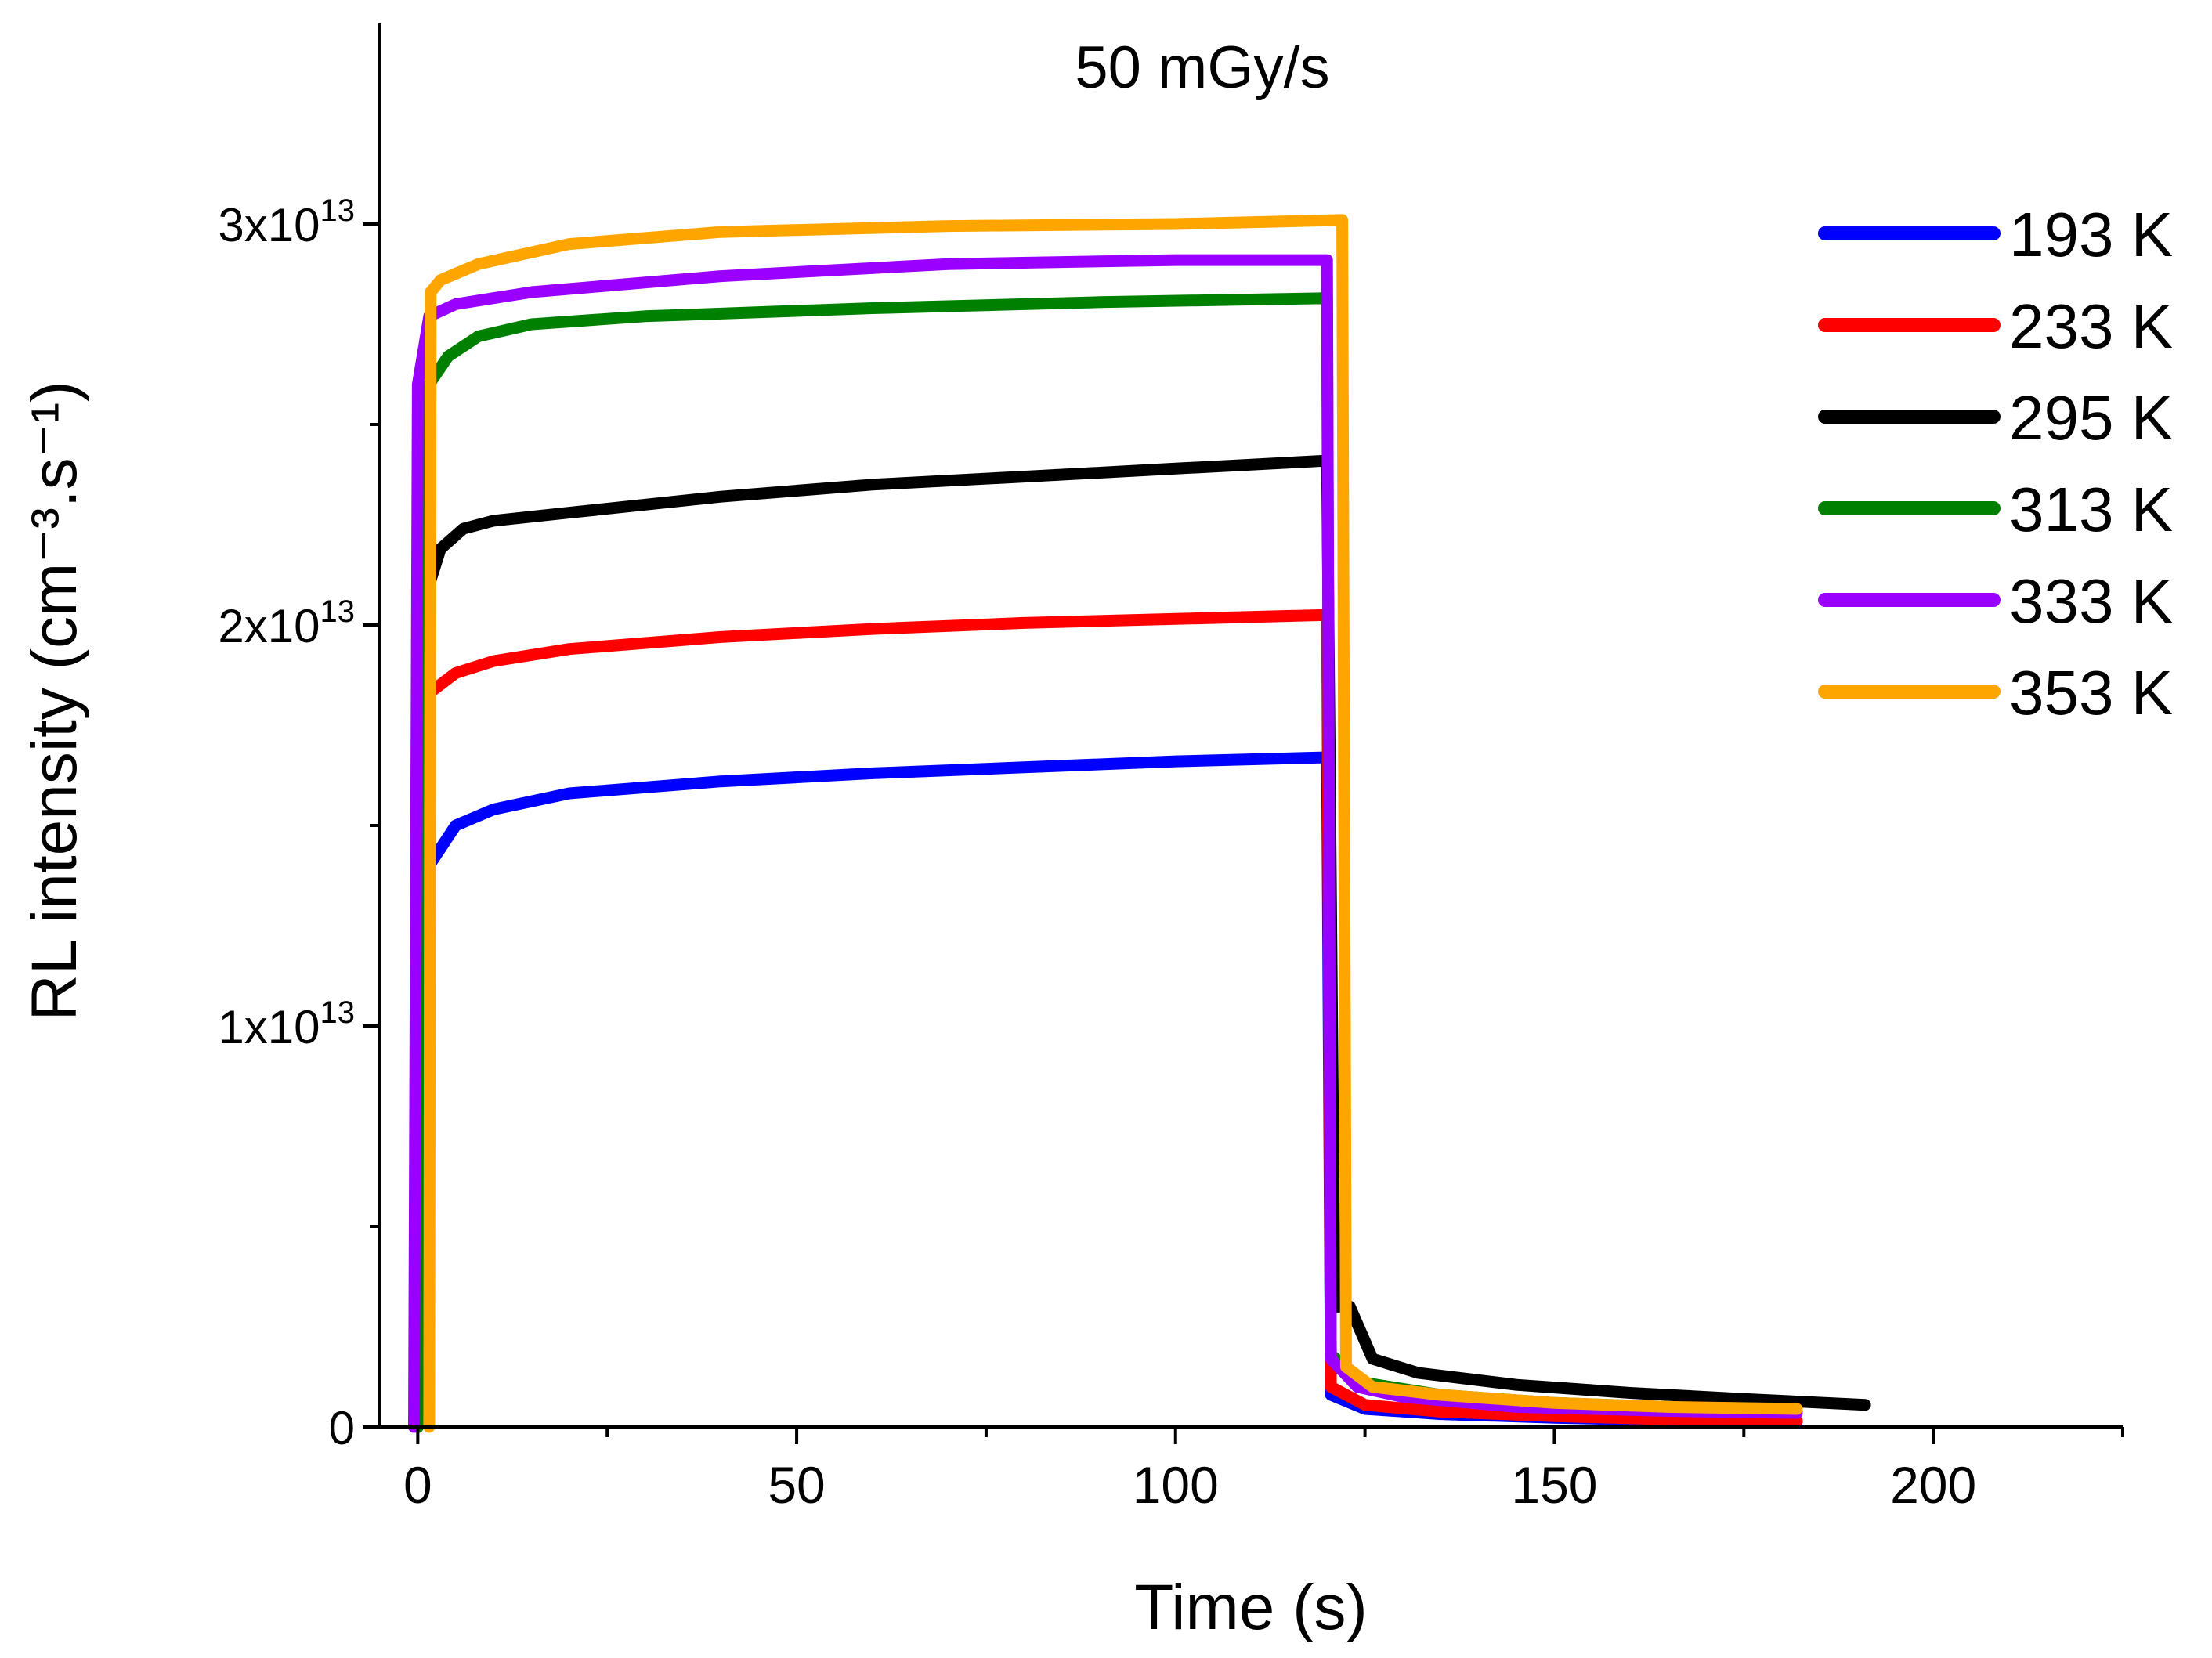  What do you see at coordinates (286, 623) in the screenshot?
I see `y-tick-label: 2x10¹³` at bounding box center [286, 623].